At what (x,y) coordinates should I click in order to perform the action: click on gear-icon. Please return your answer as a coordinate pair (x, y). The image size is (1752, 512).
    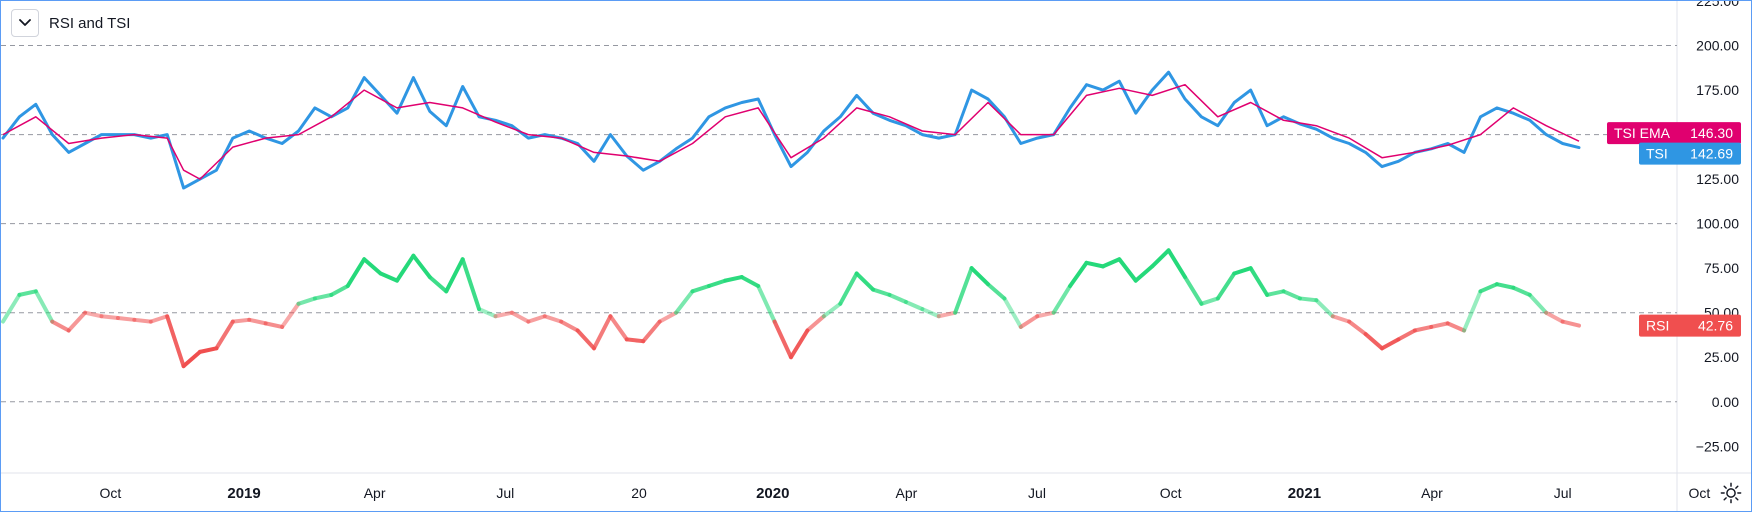
    Looking at the image, I should click on (1731, 493).